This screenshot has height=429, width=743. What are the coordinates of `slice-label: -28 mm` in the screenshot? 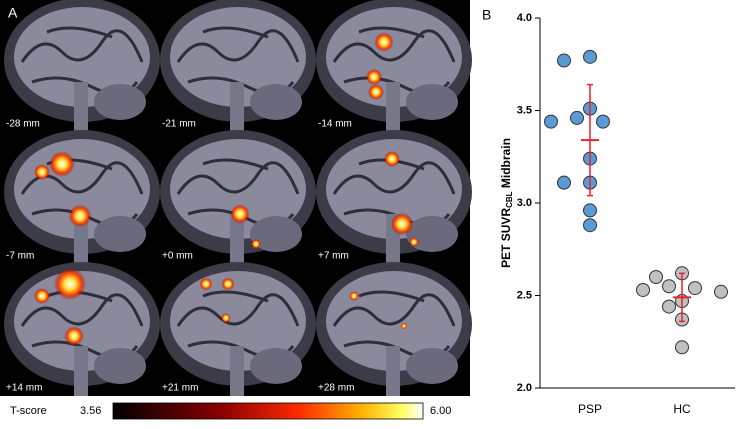 It's located at (23, 124).